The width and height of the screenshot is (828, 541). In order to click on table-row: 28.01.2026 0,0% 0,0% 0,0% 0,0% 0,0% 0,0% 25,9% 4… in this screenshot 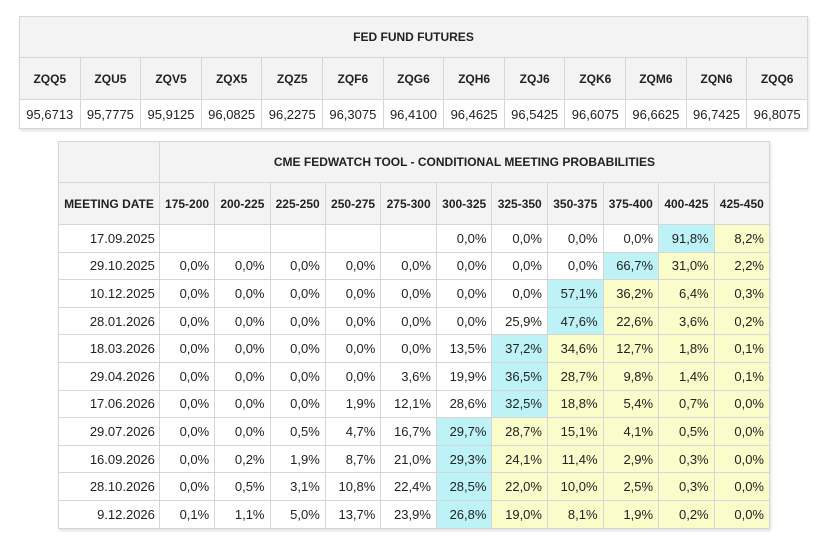, I will do `click(414, 321)`.